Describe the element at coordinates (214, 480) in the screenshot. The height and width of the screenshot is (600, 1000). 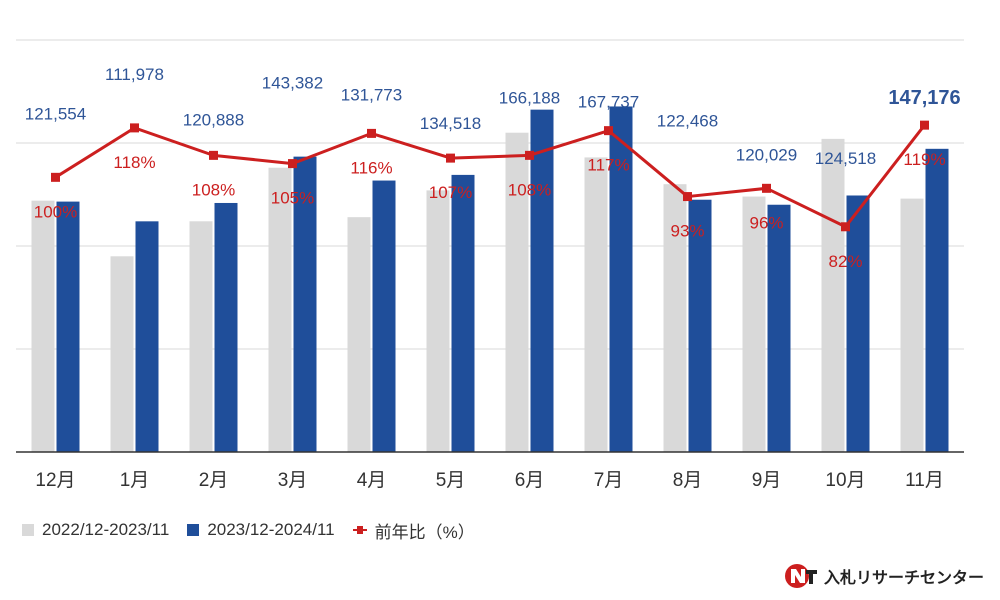
I see `x-tick-label: 2月` at that location.